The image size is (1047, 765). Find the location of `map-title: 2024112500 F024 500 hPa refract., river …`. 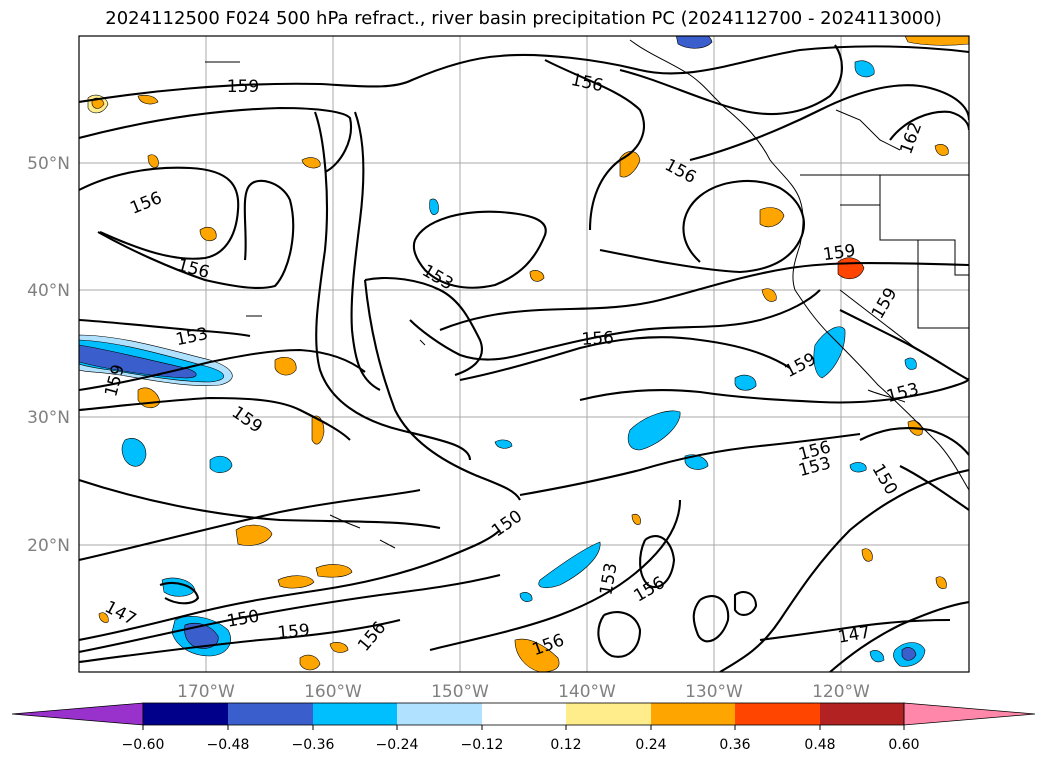

map-title: 2024112500 F024 500 hPa refract., river … is located at coordinates (523, 18).